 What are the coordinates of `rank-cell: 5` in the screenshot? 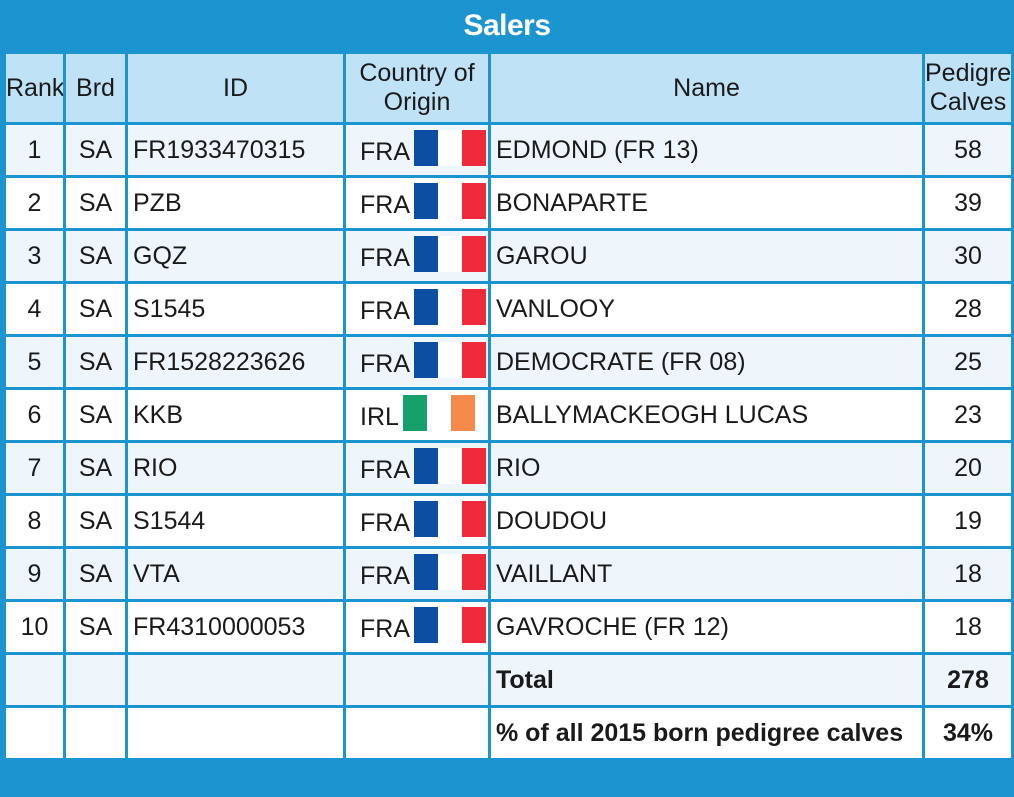 It's located at (34, 362).